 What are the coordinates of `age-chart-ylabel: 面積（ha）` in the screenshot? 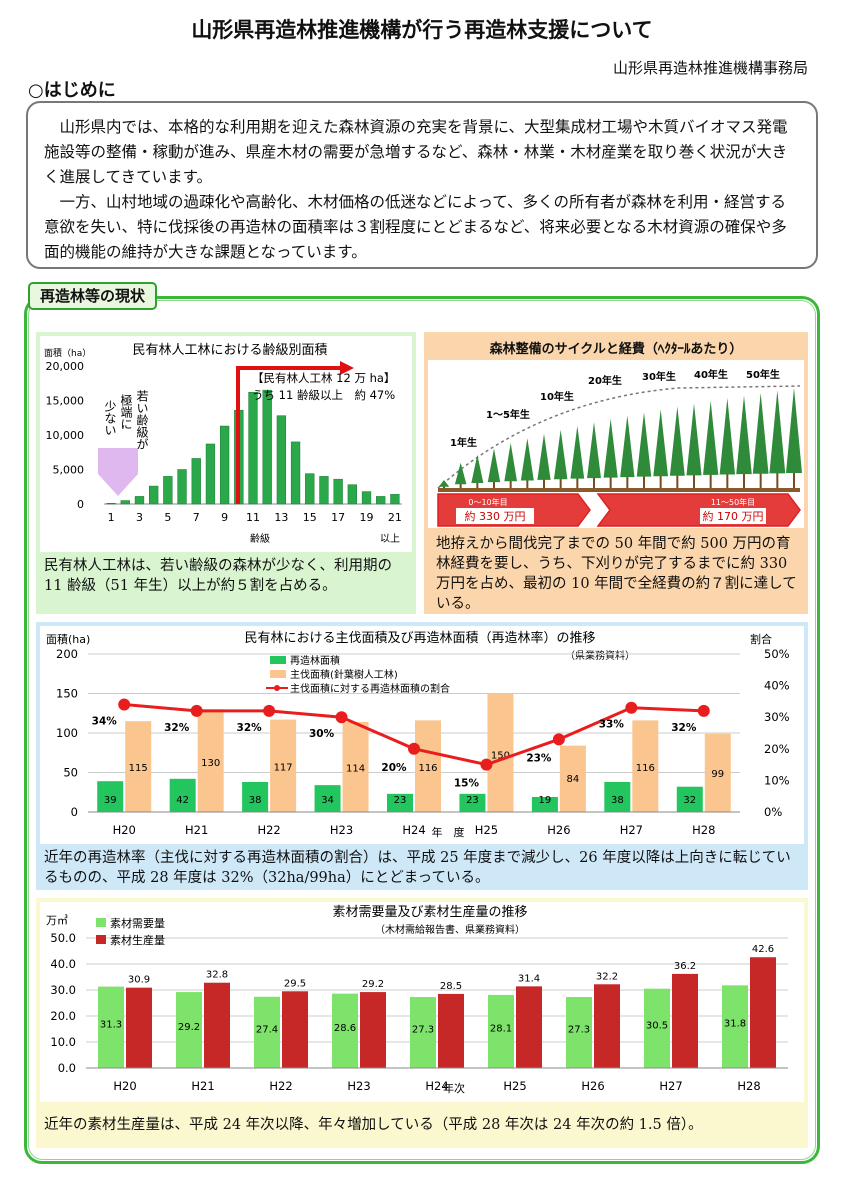 It's located at (67, 353).